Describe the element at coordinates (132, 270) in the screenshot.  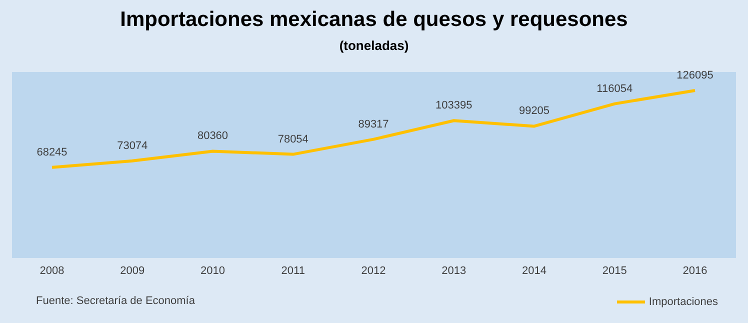
I see `x-tick-label: 2009` at that location.